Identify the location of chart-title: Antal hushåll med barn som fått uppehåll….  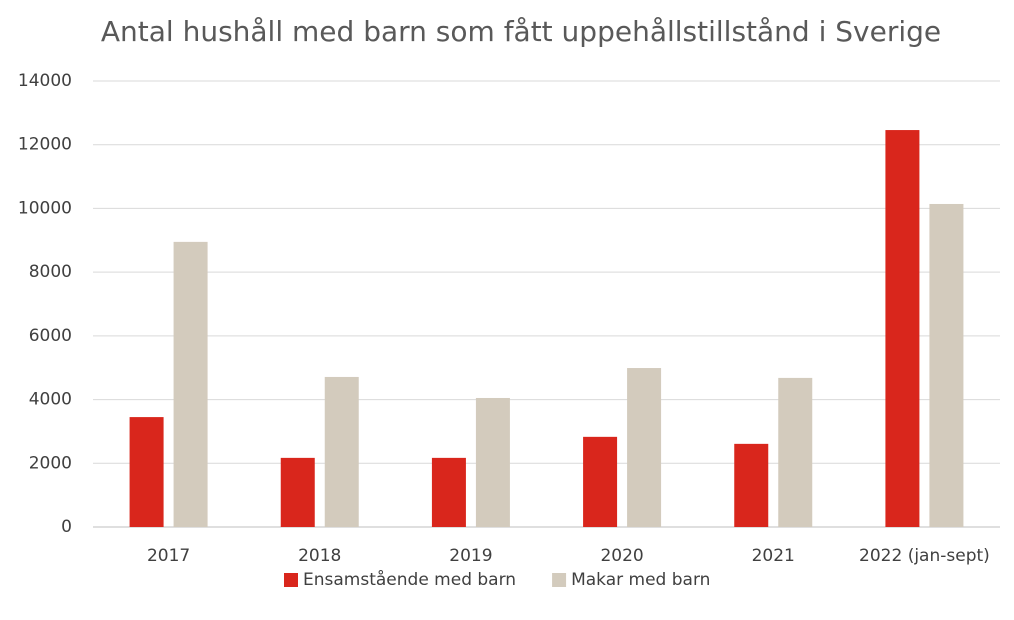
(521, 31).